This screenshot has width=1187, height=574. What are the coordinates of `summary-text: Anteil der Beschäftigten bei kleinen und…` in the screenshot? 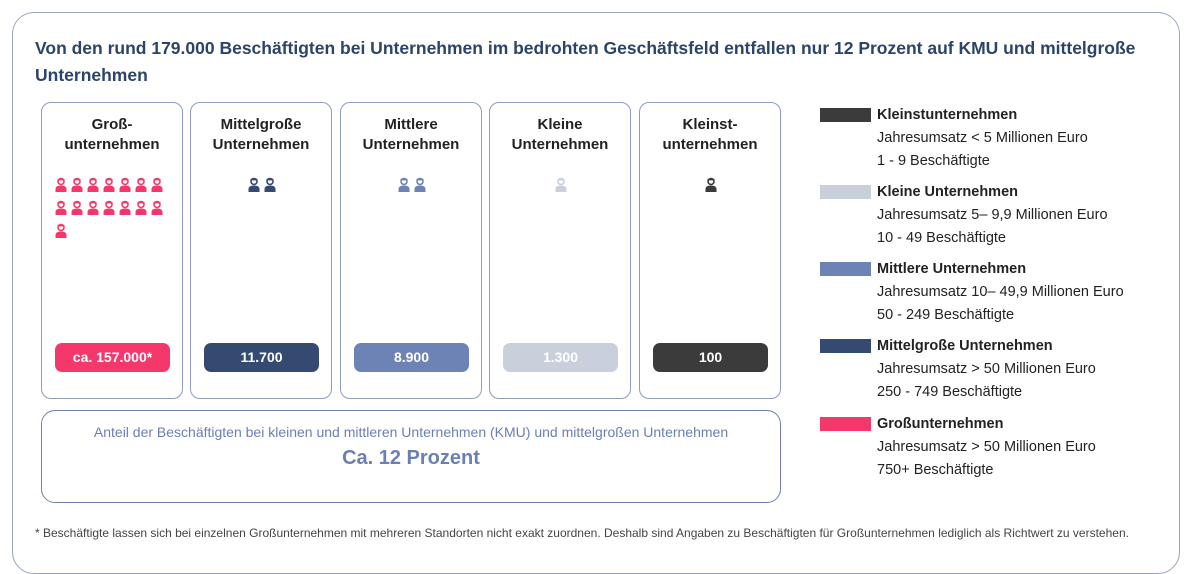 It's located at (411, 432).